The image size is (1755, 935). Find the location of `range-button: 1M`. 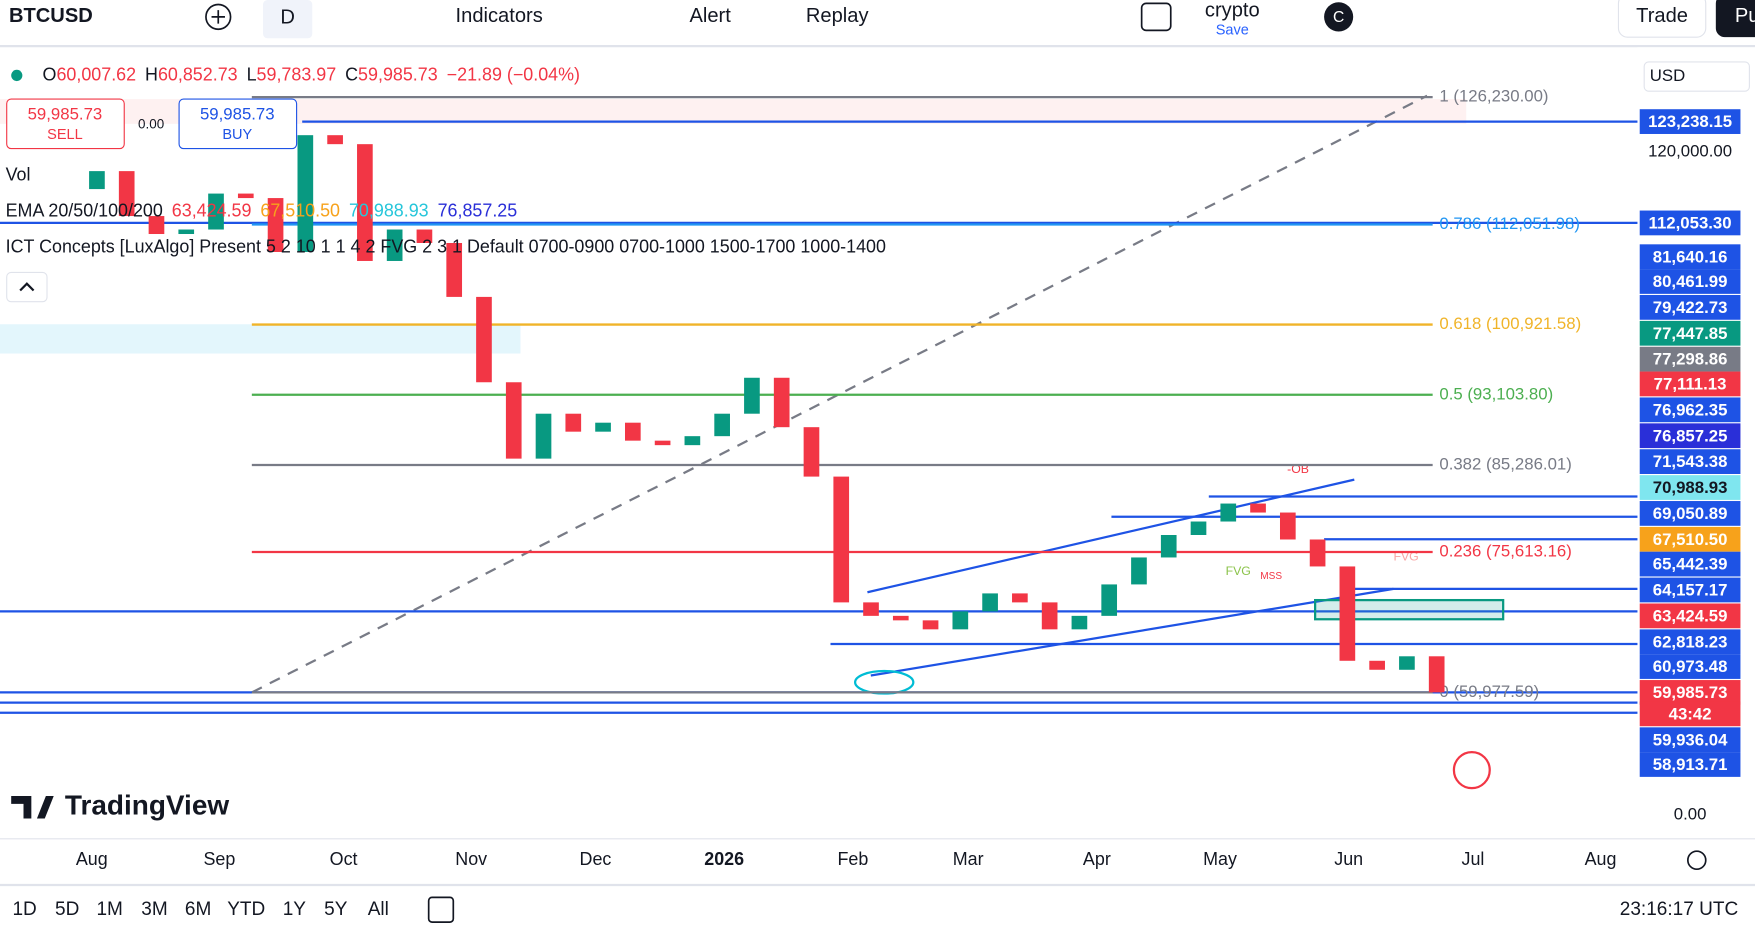

range-button: 1M is located at coordinates (109, 909).